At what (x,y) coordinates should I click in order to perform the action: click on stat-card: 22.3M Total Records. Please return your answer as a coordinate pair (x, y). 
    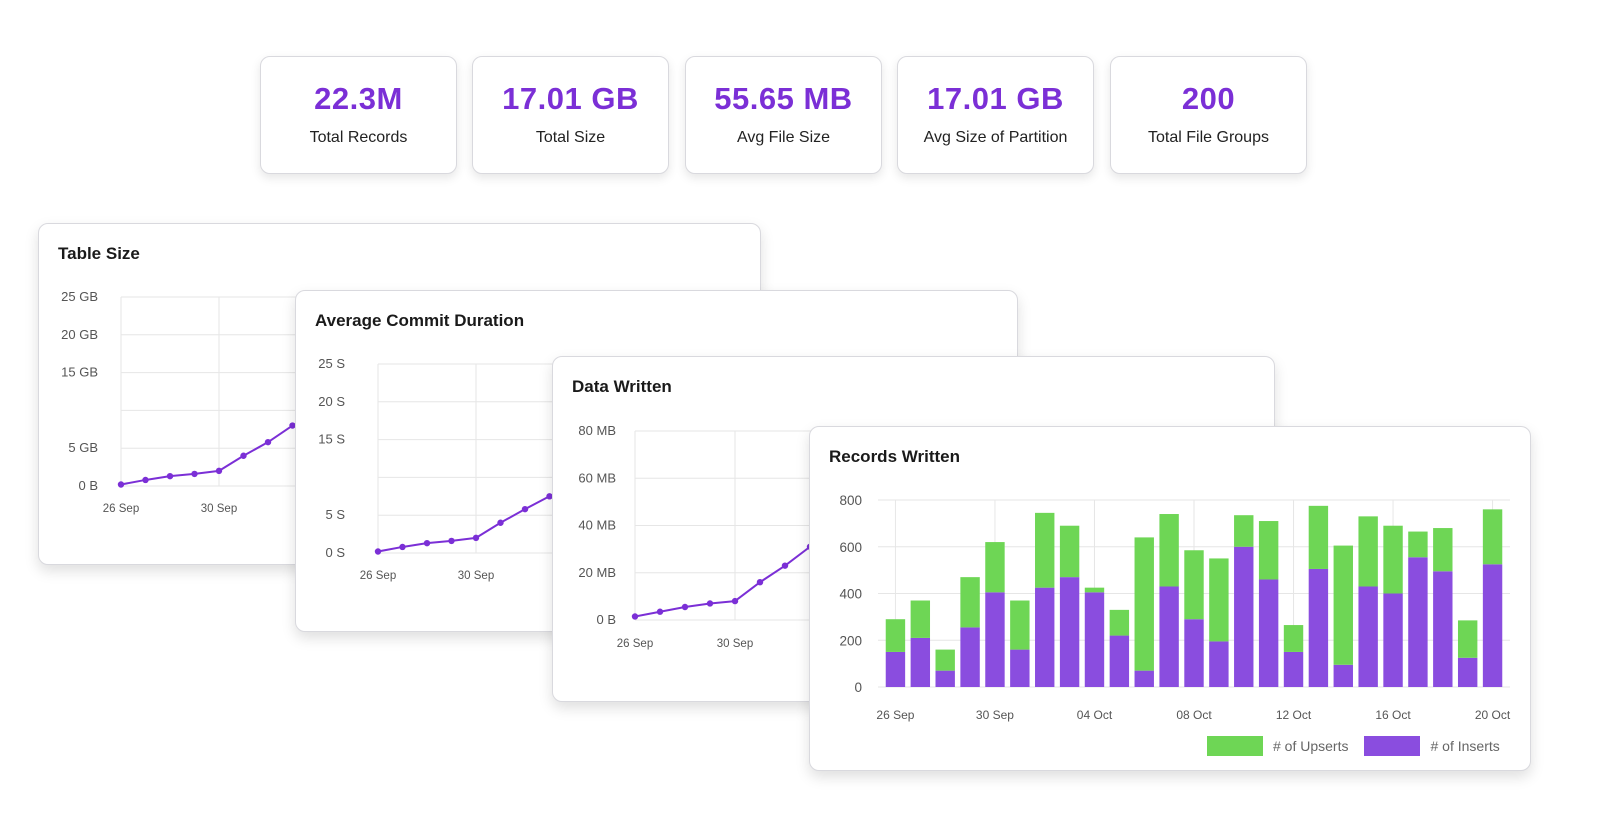
    Looking at the image, I should click on (358, 115).